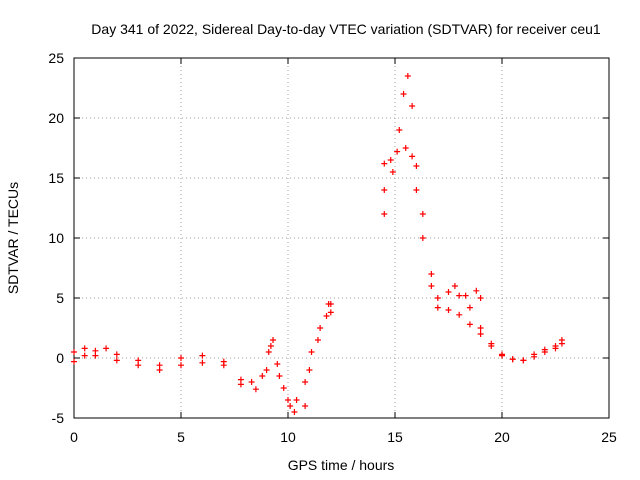  What do you see at coordinates (395, 437) in the screenshot?
I see `x-tick-label: 15` at bounding box center [395, 437].